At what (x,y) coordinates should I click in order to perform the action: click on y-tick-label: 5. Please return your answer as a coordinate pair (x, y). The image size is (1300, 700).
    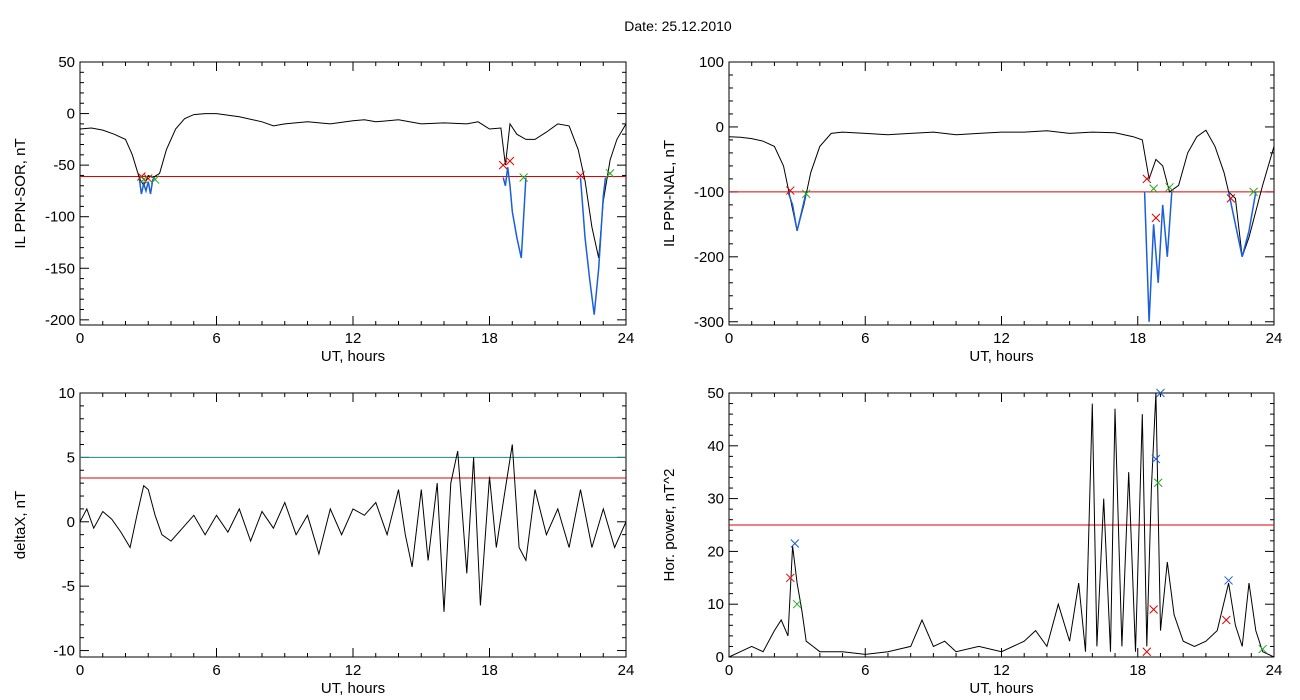
    Looking at the image, I should click on (71, 457).